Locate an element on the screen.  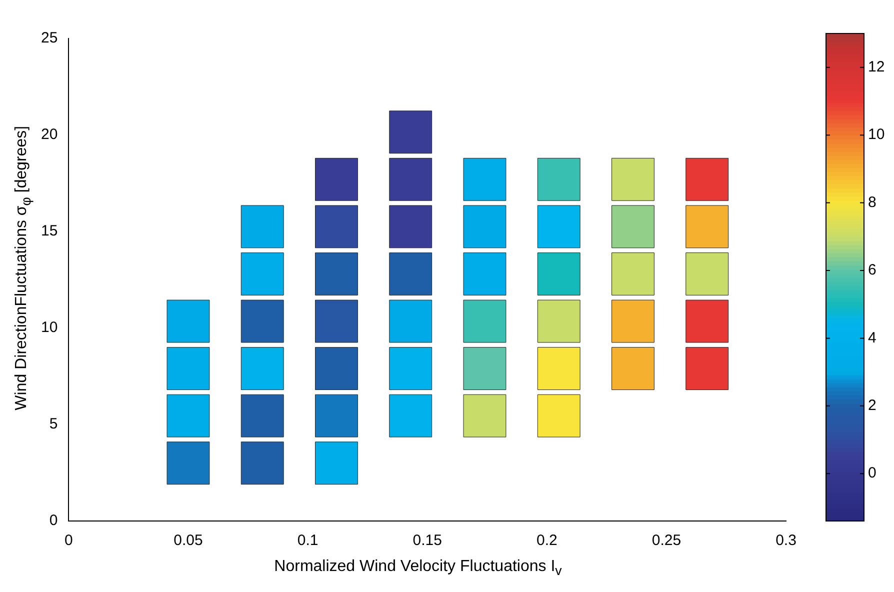
color-bar-label: 8 is located at coordinates (872, 202).